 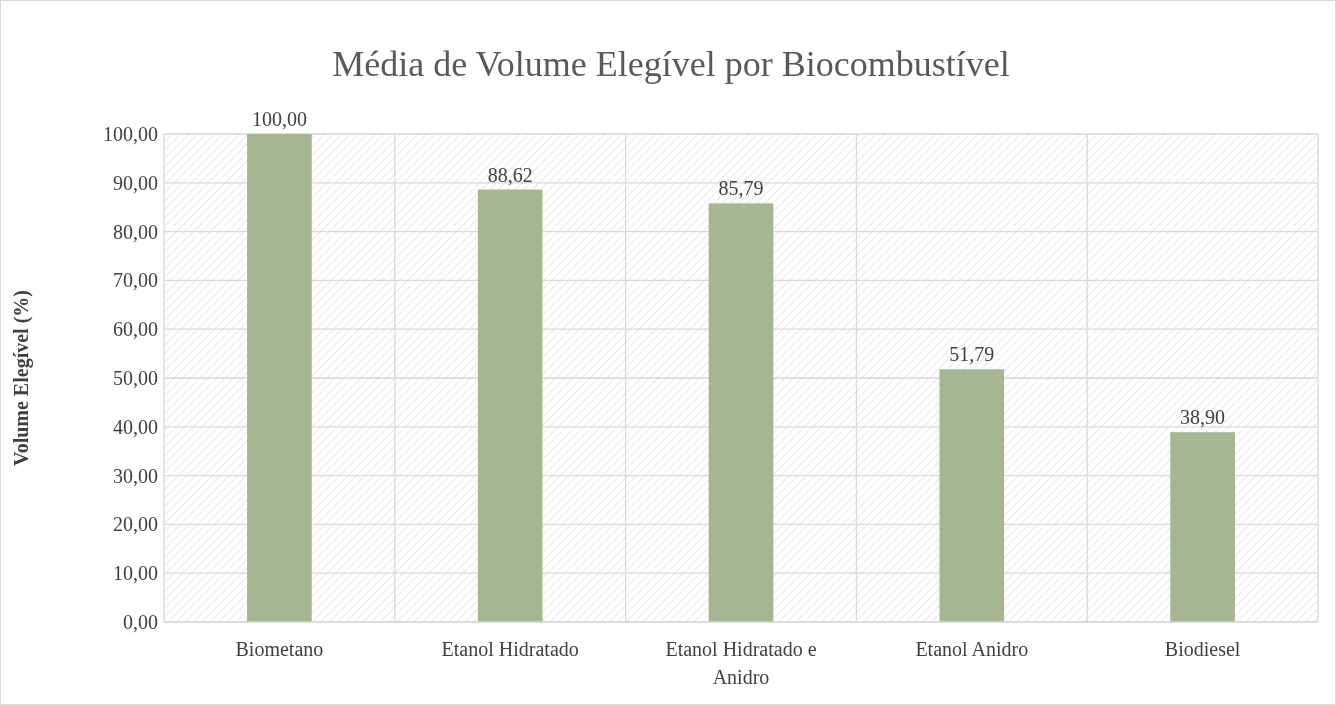 I want to click on y-tick-label: 50,00, so click(x=135, y=378).